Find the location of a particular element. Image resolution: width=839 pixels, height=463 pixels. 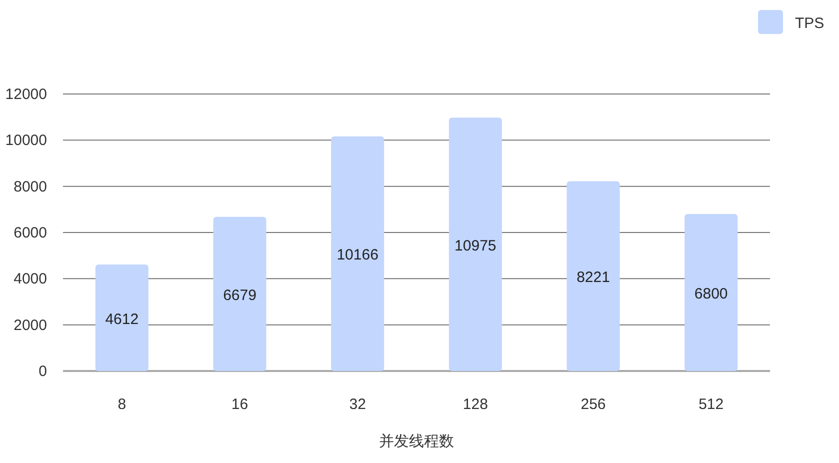

x-tick-label: 256 is located at coordinates (593, 404).